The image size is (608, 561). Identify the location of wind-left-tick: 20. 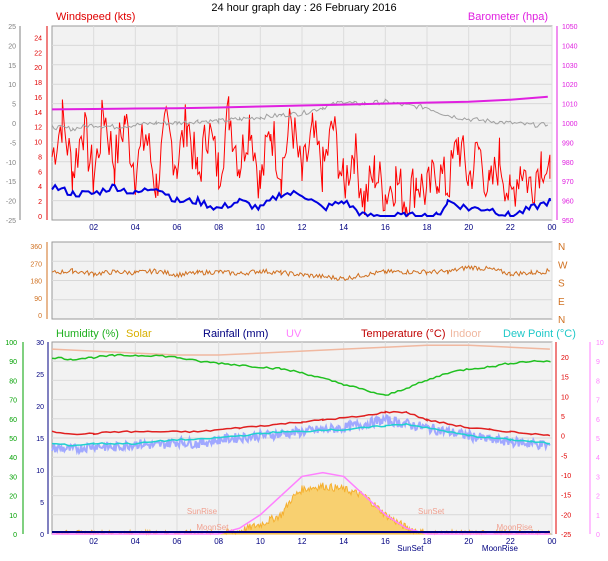
(38, 68).